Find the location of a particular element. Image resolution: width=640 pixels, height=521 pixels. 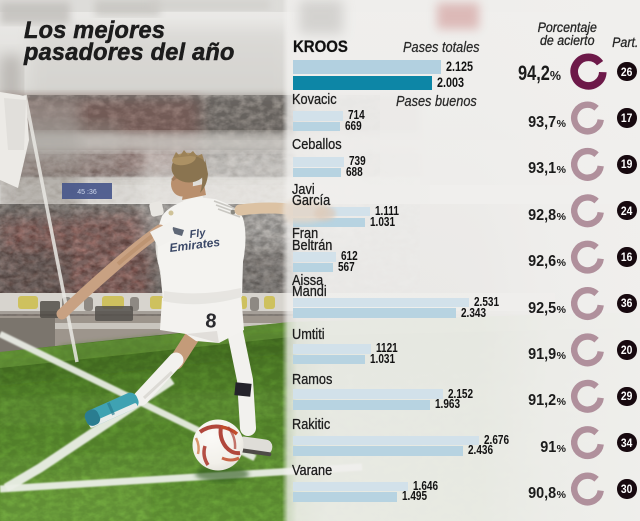

svg-text: Fly is located at coordinates (198, 234).